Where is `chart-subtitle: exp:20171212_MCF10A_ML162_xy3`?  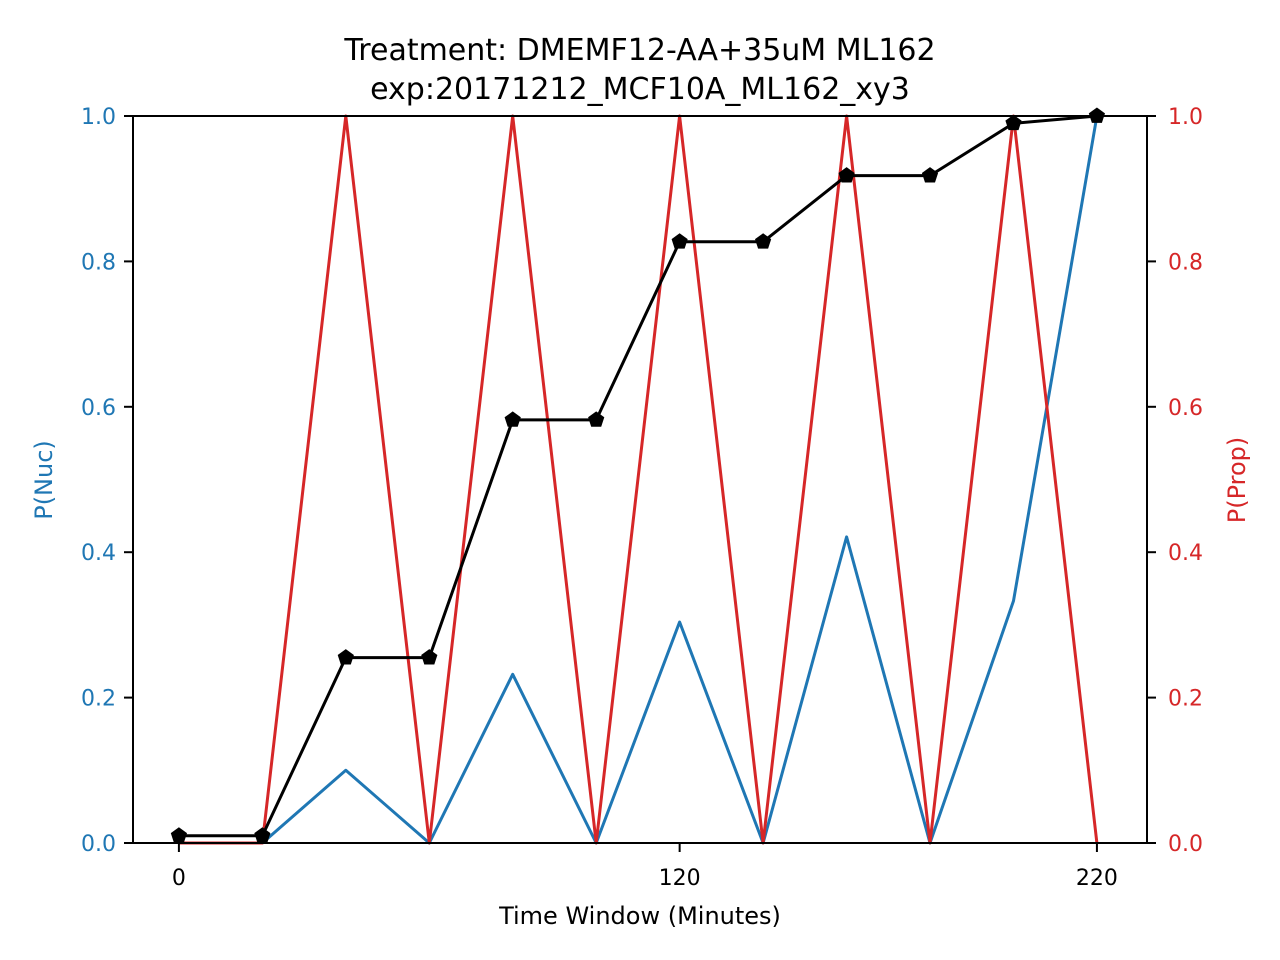 chart-subtitle: exp:20171212_MCF10A_ML162_xy3 is located at coordinates (640, 89).